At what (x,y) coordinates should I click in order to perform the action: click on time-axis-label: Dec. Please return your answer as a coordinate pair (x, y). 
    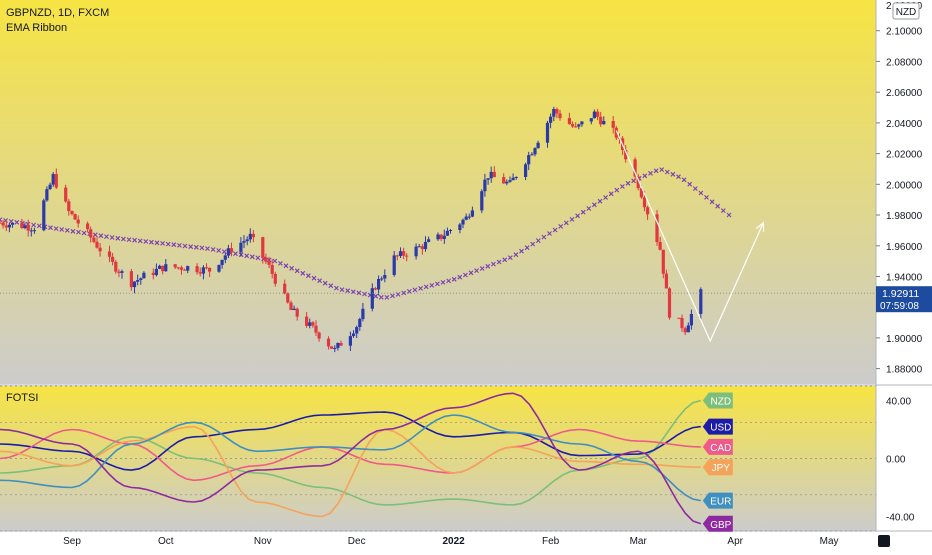
    Looking at the image, I should click on (357, 541).